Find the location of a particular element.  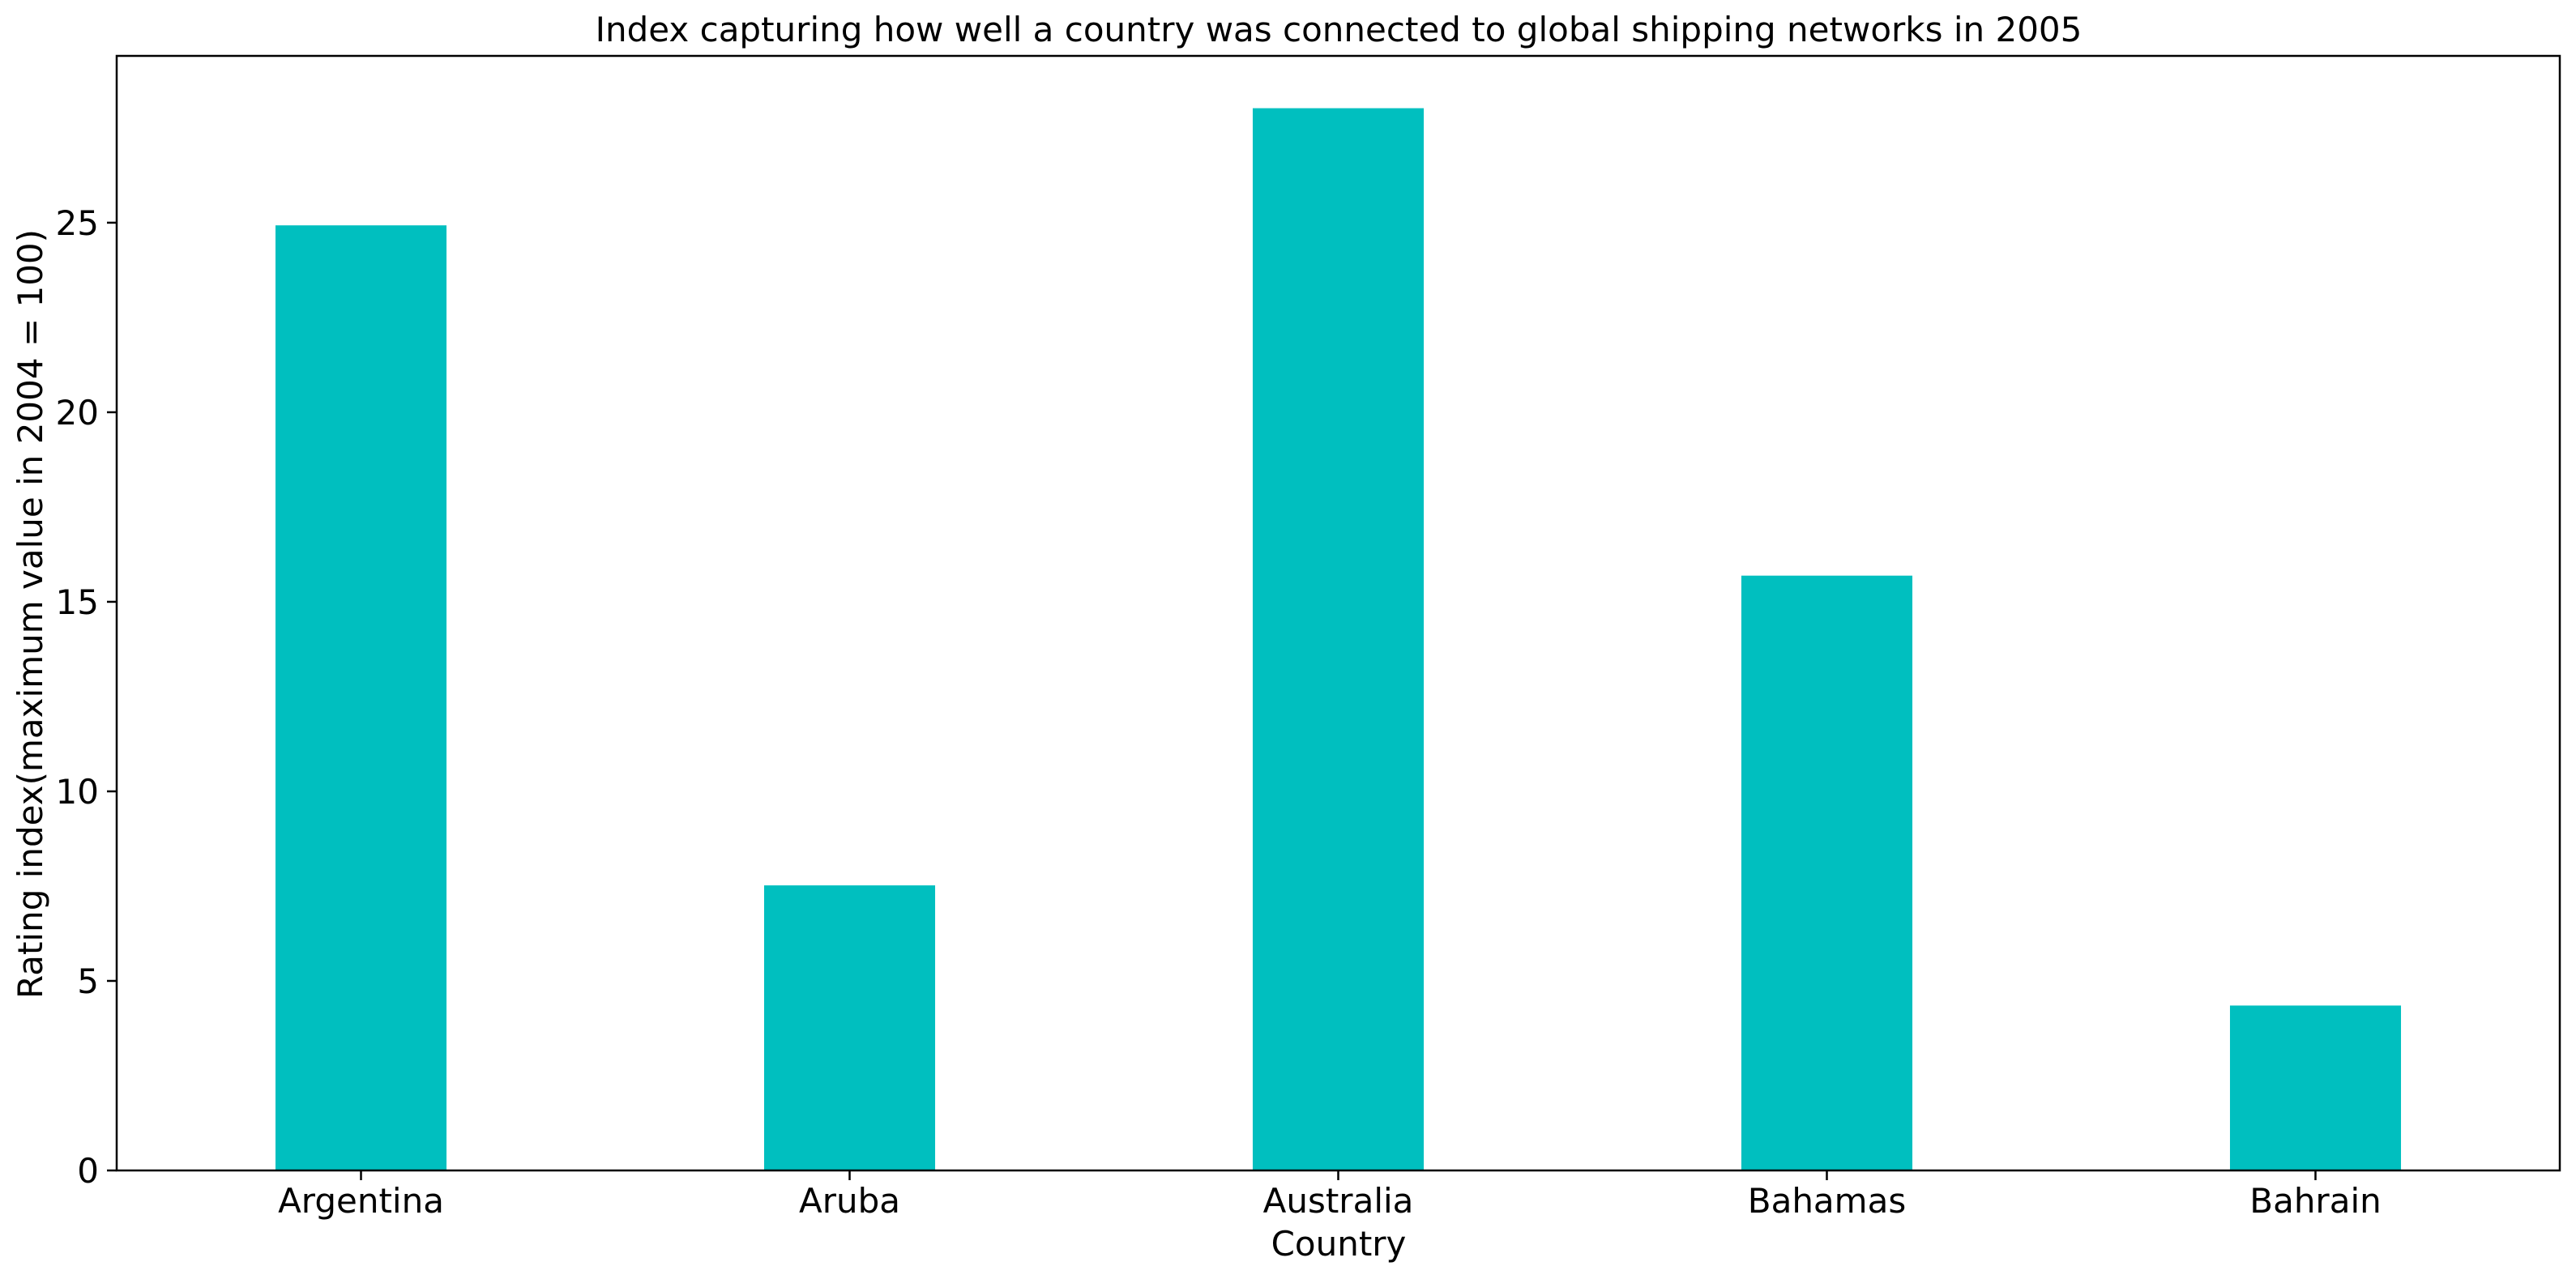

y-tick-label: 0 is located at coordinates (88, 1171).